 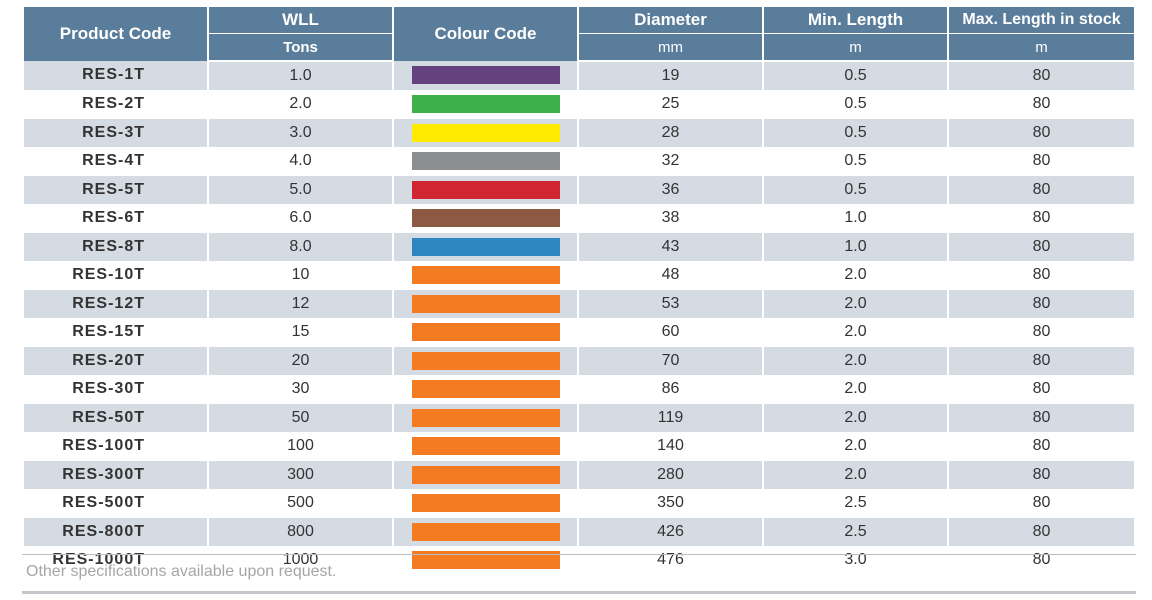 I want to click on header-wll-unit: Tons, so click(x=300, y=47).